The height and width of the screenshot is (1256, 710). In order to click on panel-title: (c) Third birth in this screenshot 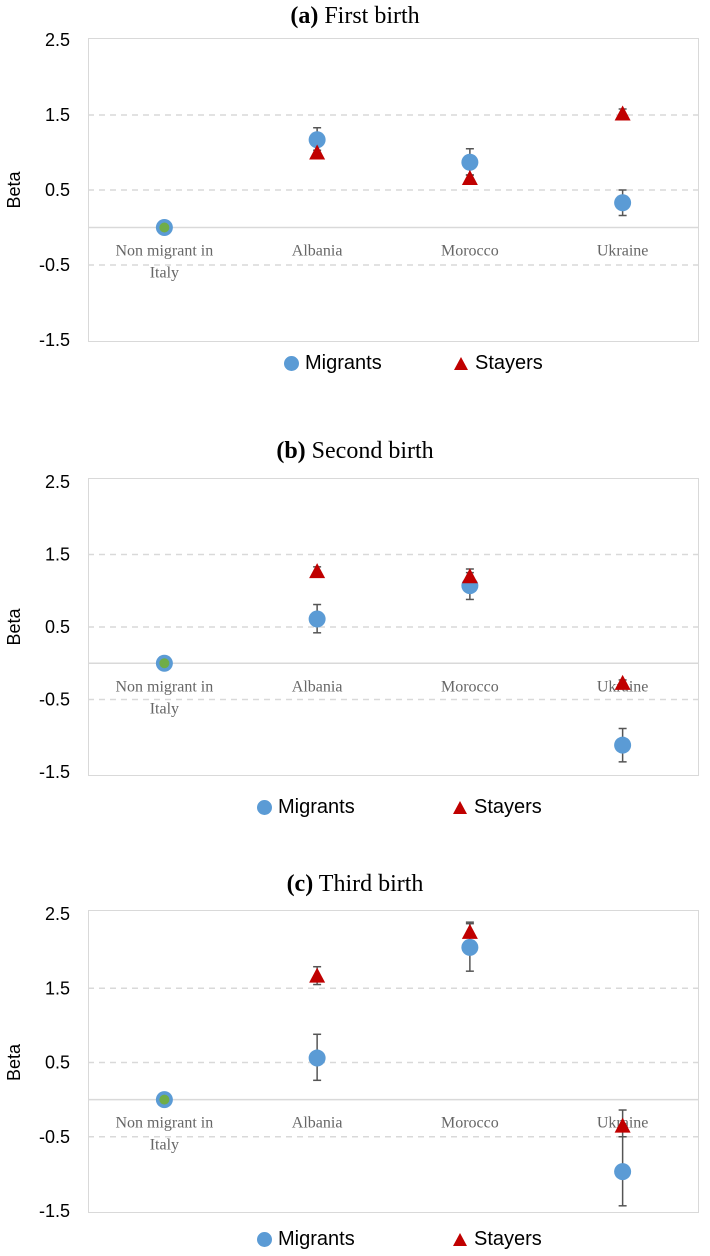, I will do `click(355, 884)`.